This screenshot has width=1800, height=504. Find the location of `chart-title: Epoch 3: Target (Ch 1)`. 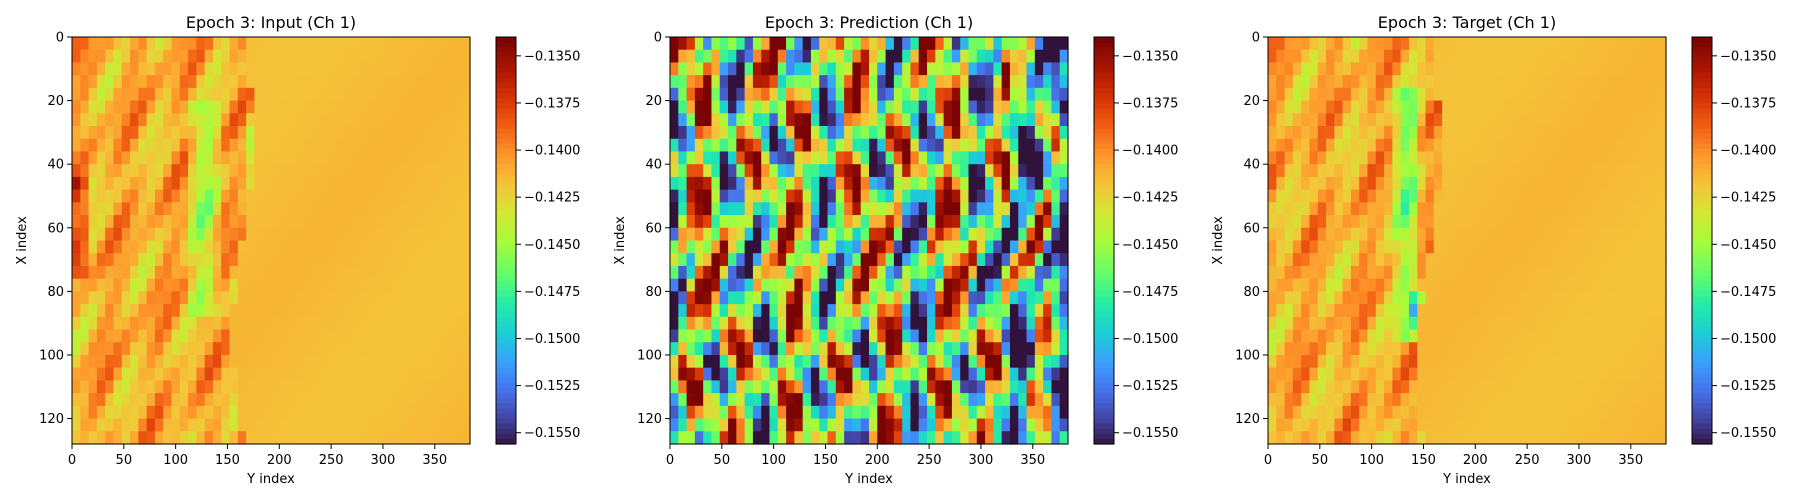

chart-title: Epoch 3: Target (Ch 1) is located at coordinates (1467, 22).